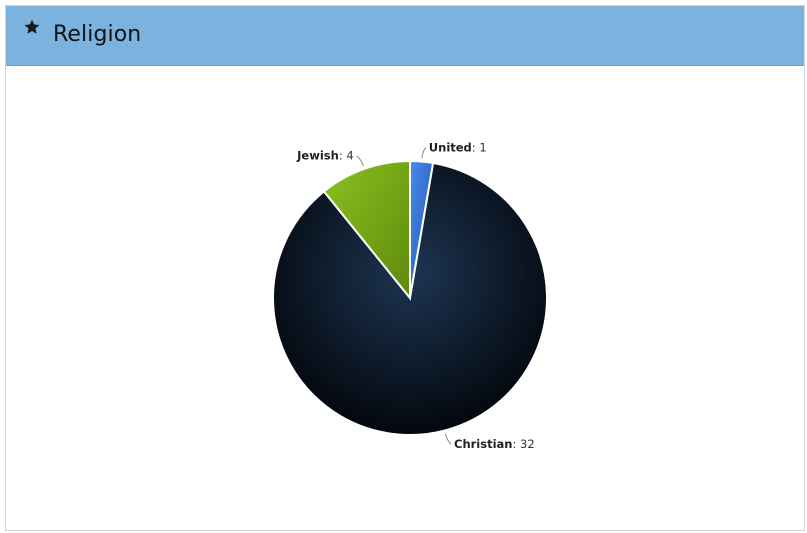  What do you see at coordinates (405, 36) in the screenshot?
I see `panel-header: Religion` at bounding box center [405, 36].